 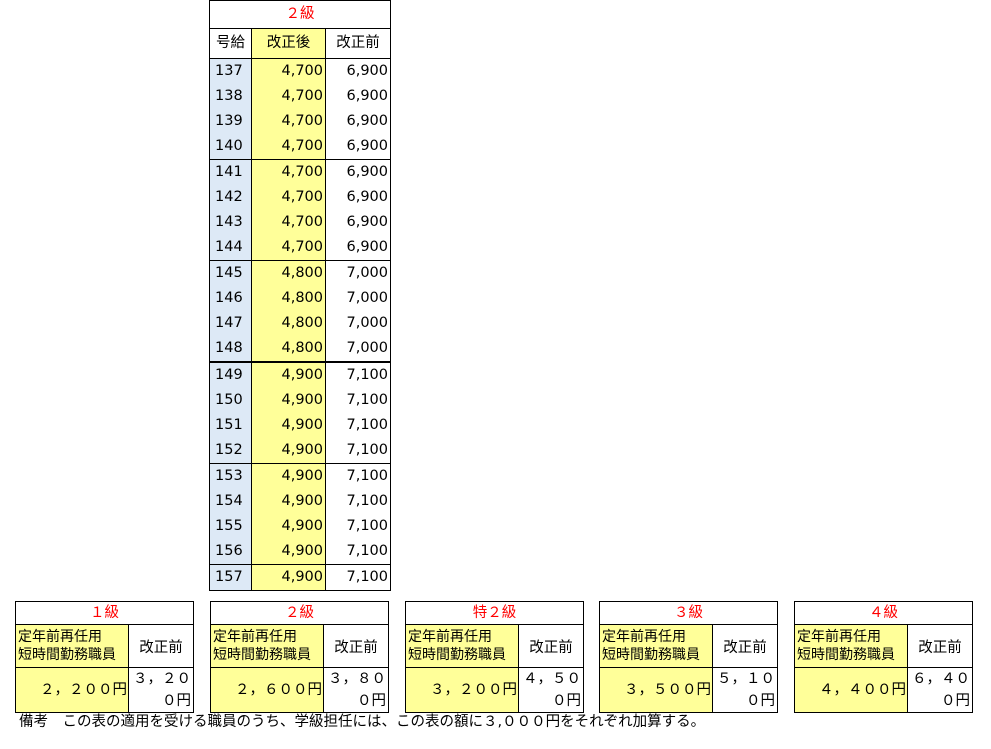 What do you see at coordinates (161, 690) in the screenshot?
I see `grade-prev-value: ３，２００円` at bounding box center [161, 690].